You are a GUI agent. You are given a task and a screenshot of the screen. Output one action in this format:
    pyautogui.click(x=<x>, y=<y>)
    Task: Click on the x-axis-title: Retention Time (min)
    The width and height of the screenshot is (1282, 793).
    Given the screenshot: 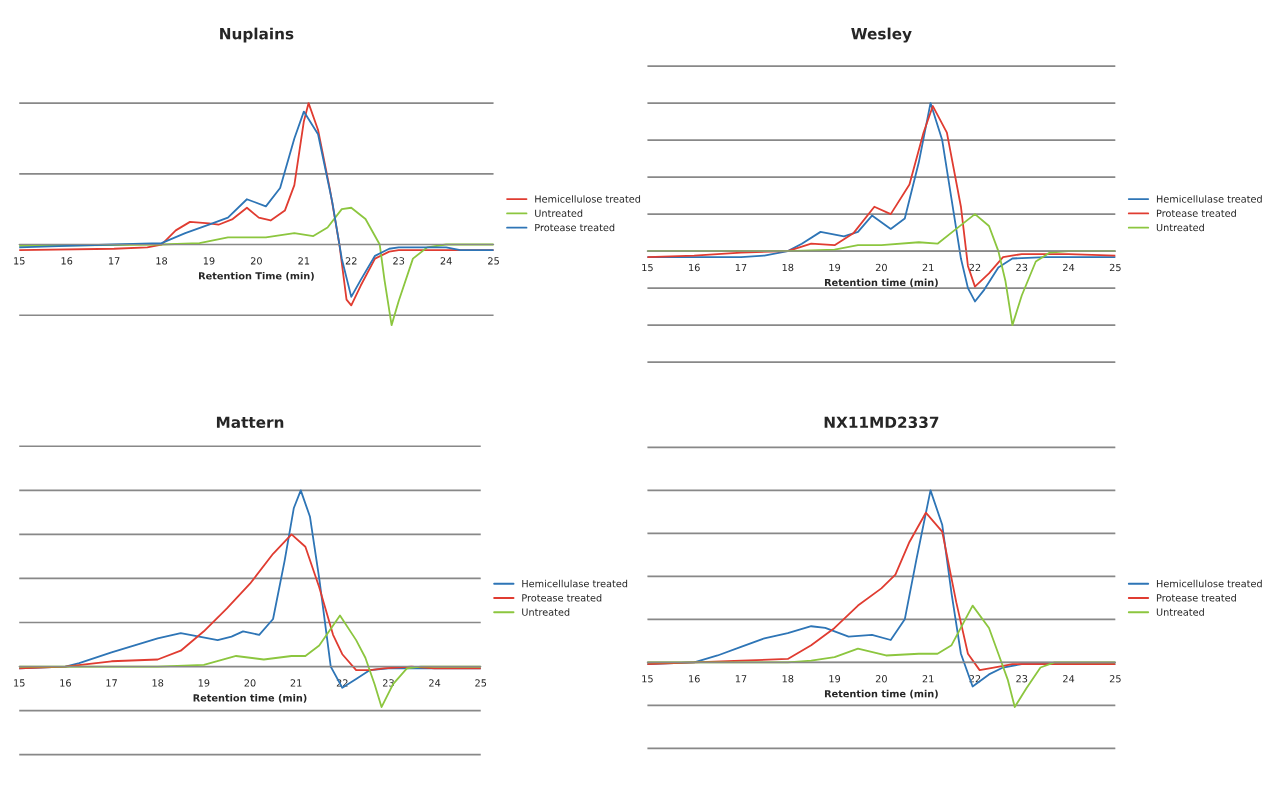 What is the action you would take?
    pyautogui.click(x=256, y=276)
    